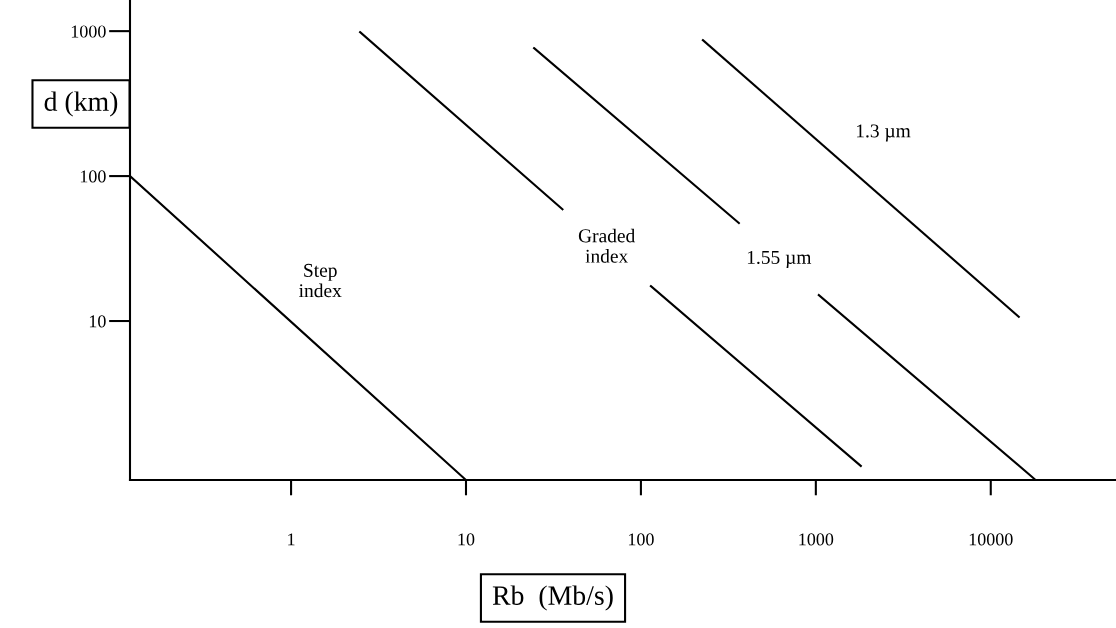 The width and height of the screenshot is (1116, 628). Describe the element at coordinates (884, 133) in the screenshot. I see `series-label: 1.3 µm` at that location.